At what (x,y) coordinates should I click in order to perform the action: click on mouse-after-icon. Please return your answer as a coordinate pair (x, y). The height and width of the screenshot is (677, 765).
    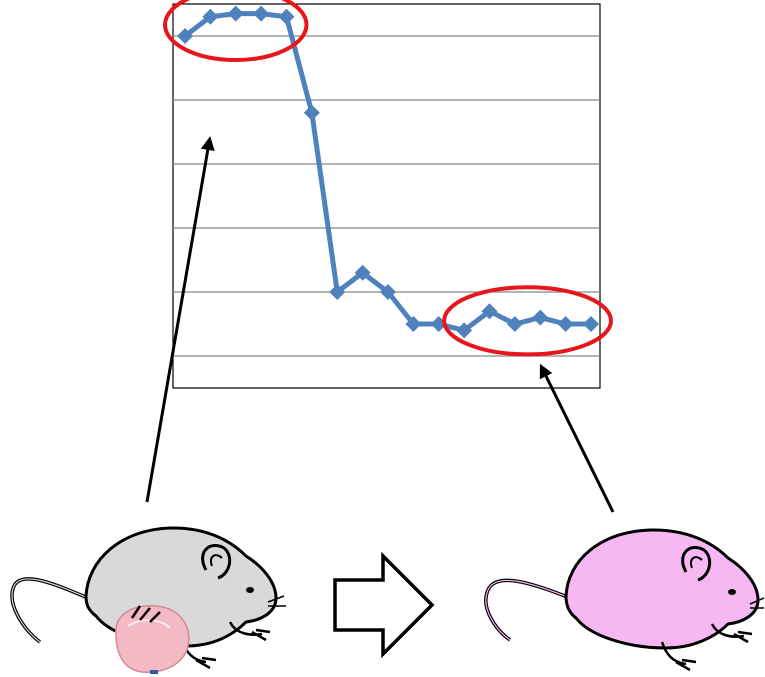
    Looking at the image, I should click on (624, 600).